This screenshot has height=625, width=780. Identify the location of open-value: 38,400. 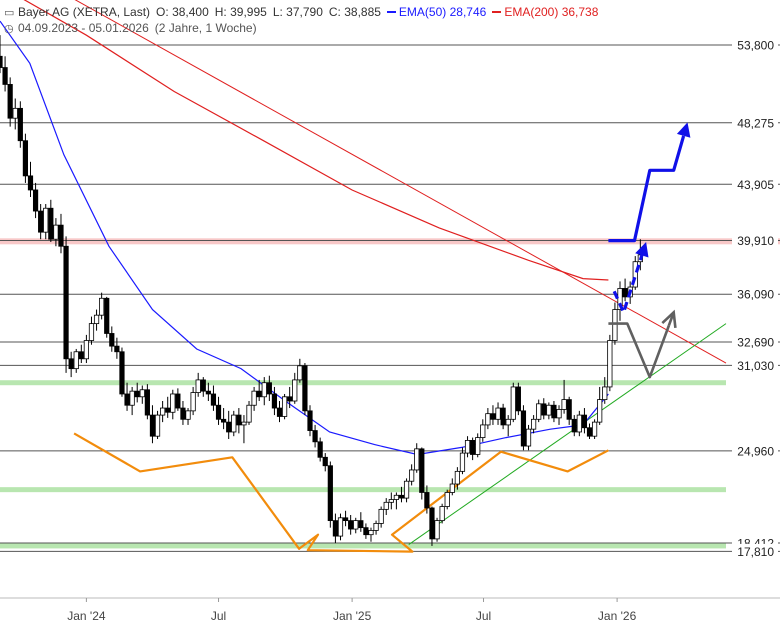
(190, 12).